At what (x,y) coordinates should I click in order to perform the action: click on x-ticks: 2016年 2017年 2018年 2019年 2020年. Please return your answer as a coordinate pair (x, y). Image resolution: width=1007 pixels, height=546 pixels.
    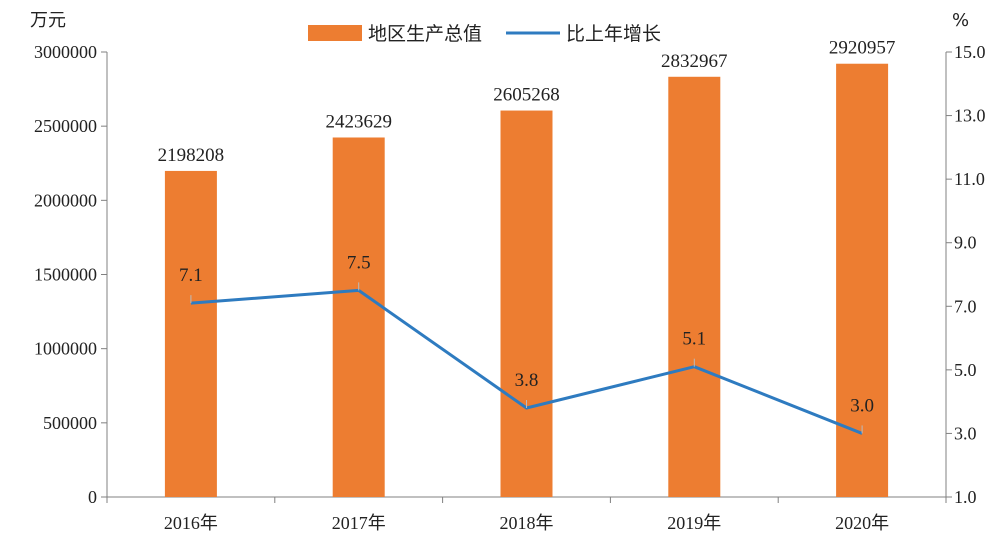
    Looking at the image, I should click on (526, 515).